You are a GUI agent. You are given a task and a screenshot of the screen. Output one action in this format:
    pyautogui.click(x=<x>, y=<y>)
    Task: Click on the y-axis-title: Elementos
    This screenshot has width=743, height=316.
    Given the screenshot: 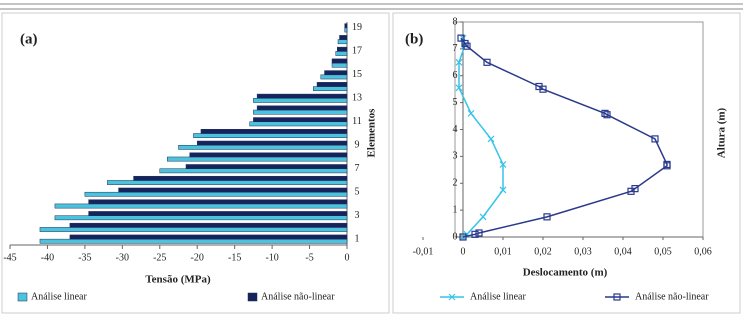 What is the action you would take?
    pyautogui.click(x=372, y=133)
    